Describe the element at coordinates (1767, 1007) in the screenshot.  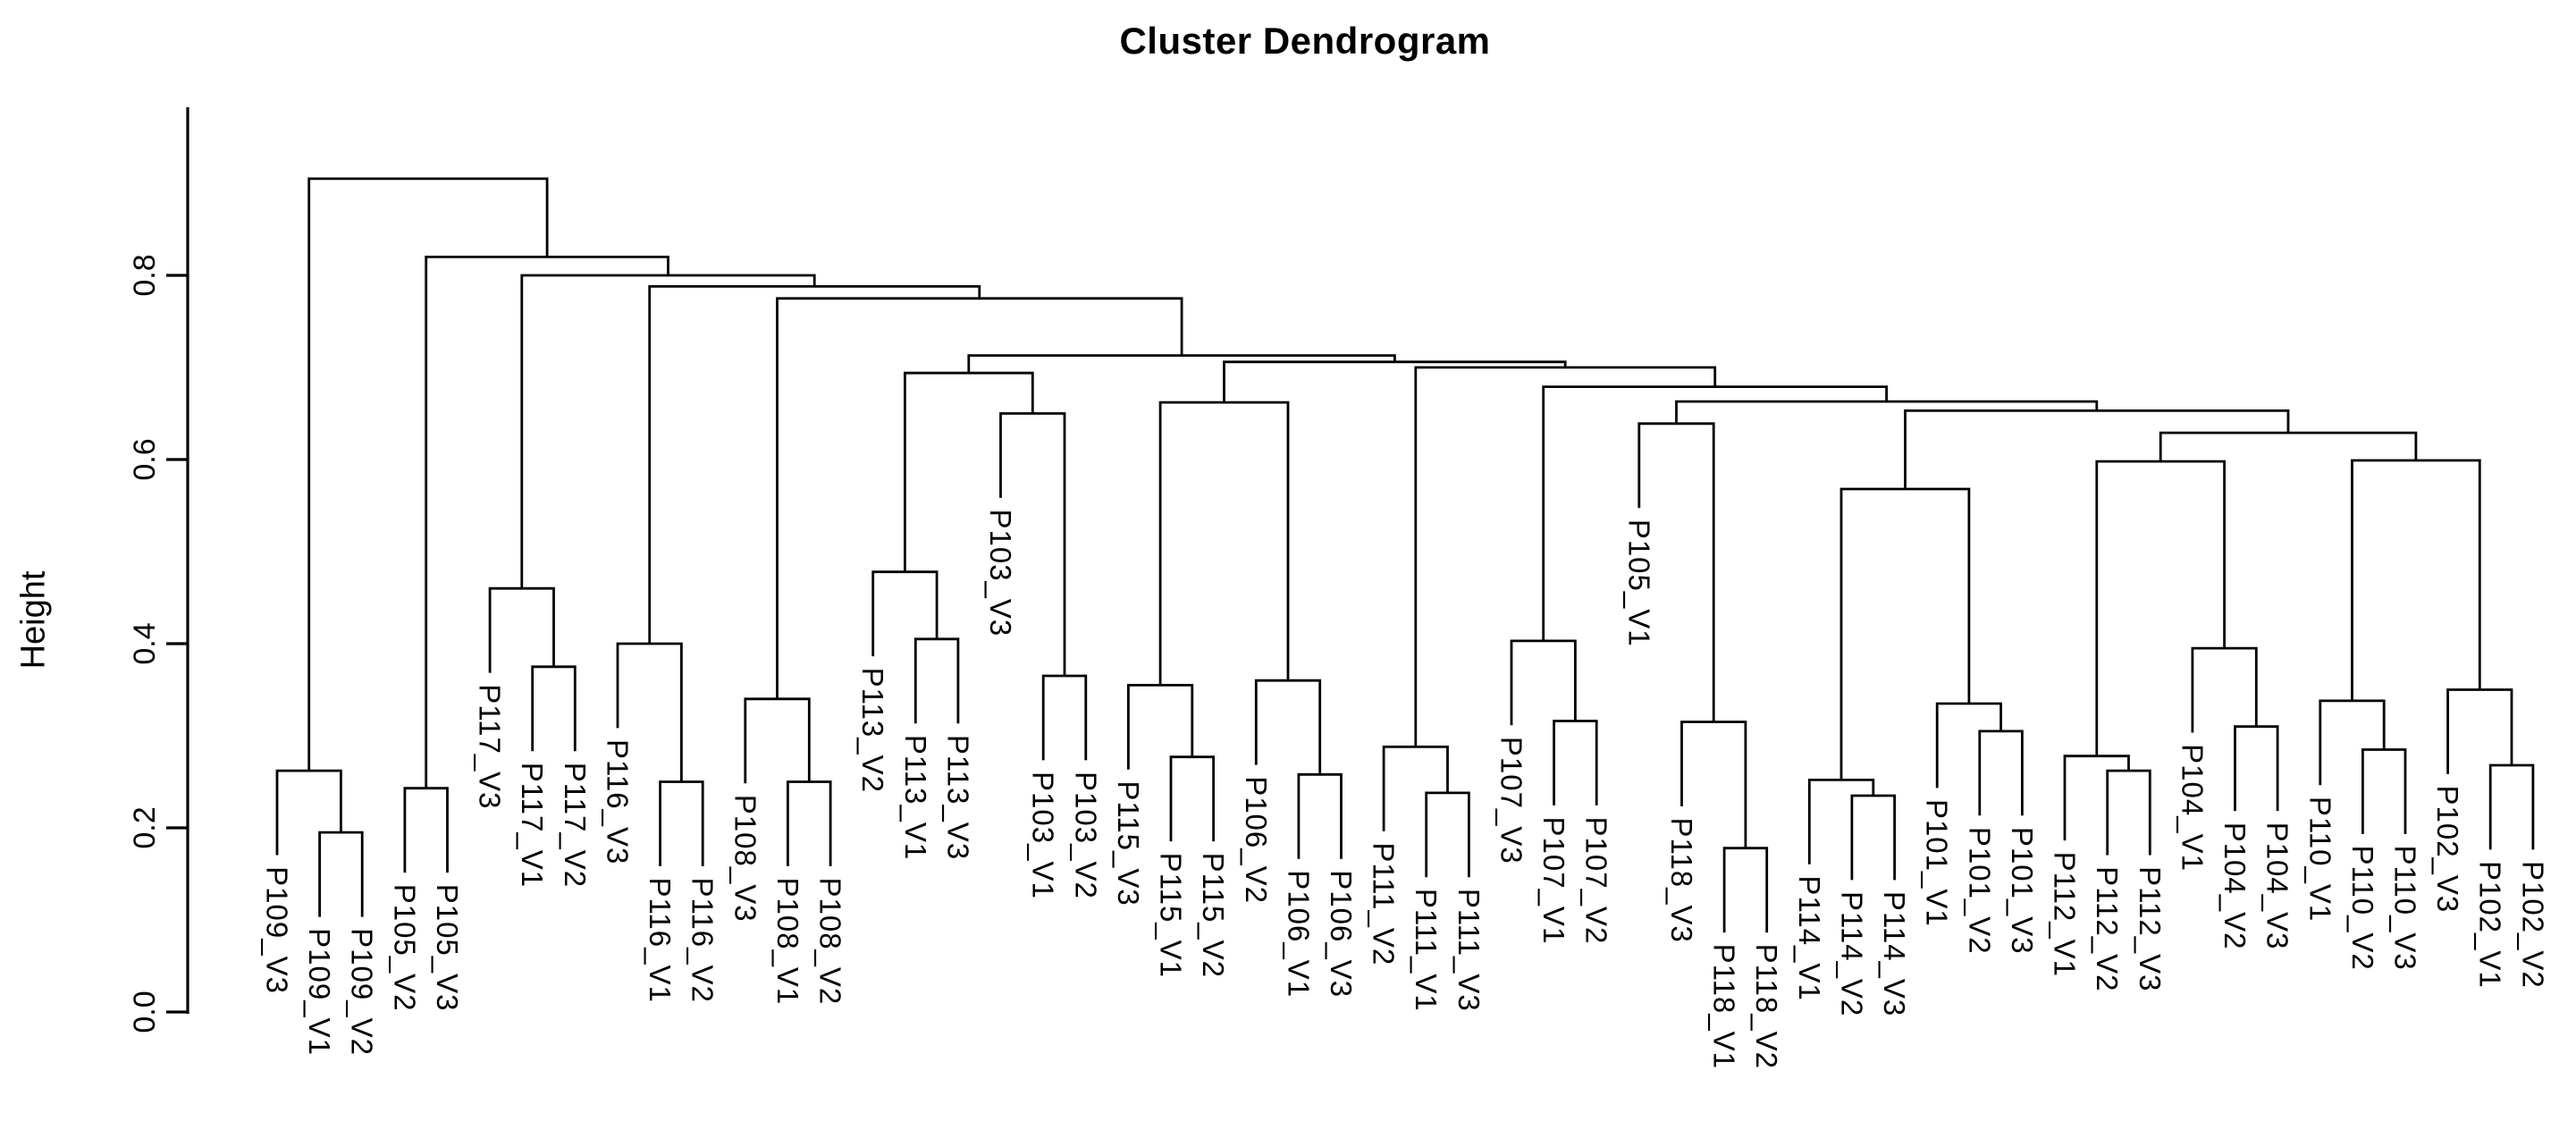
I see `leaf-label: P118_V2` at that location.